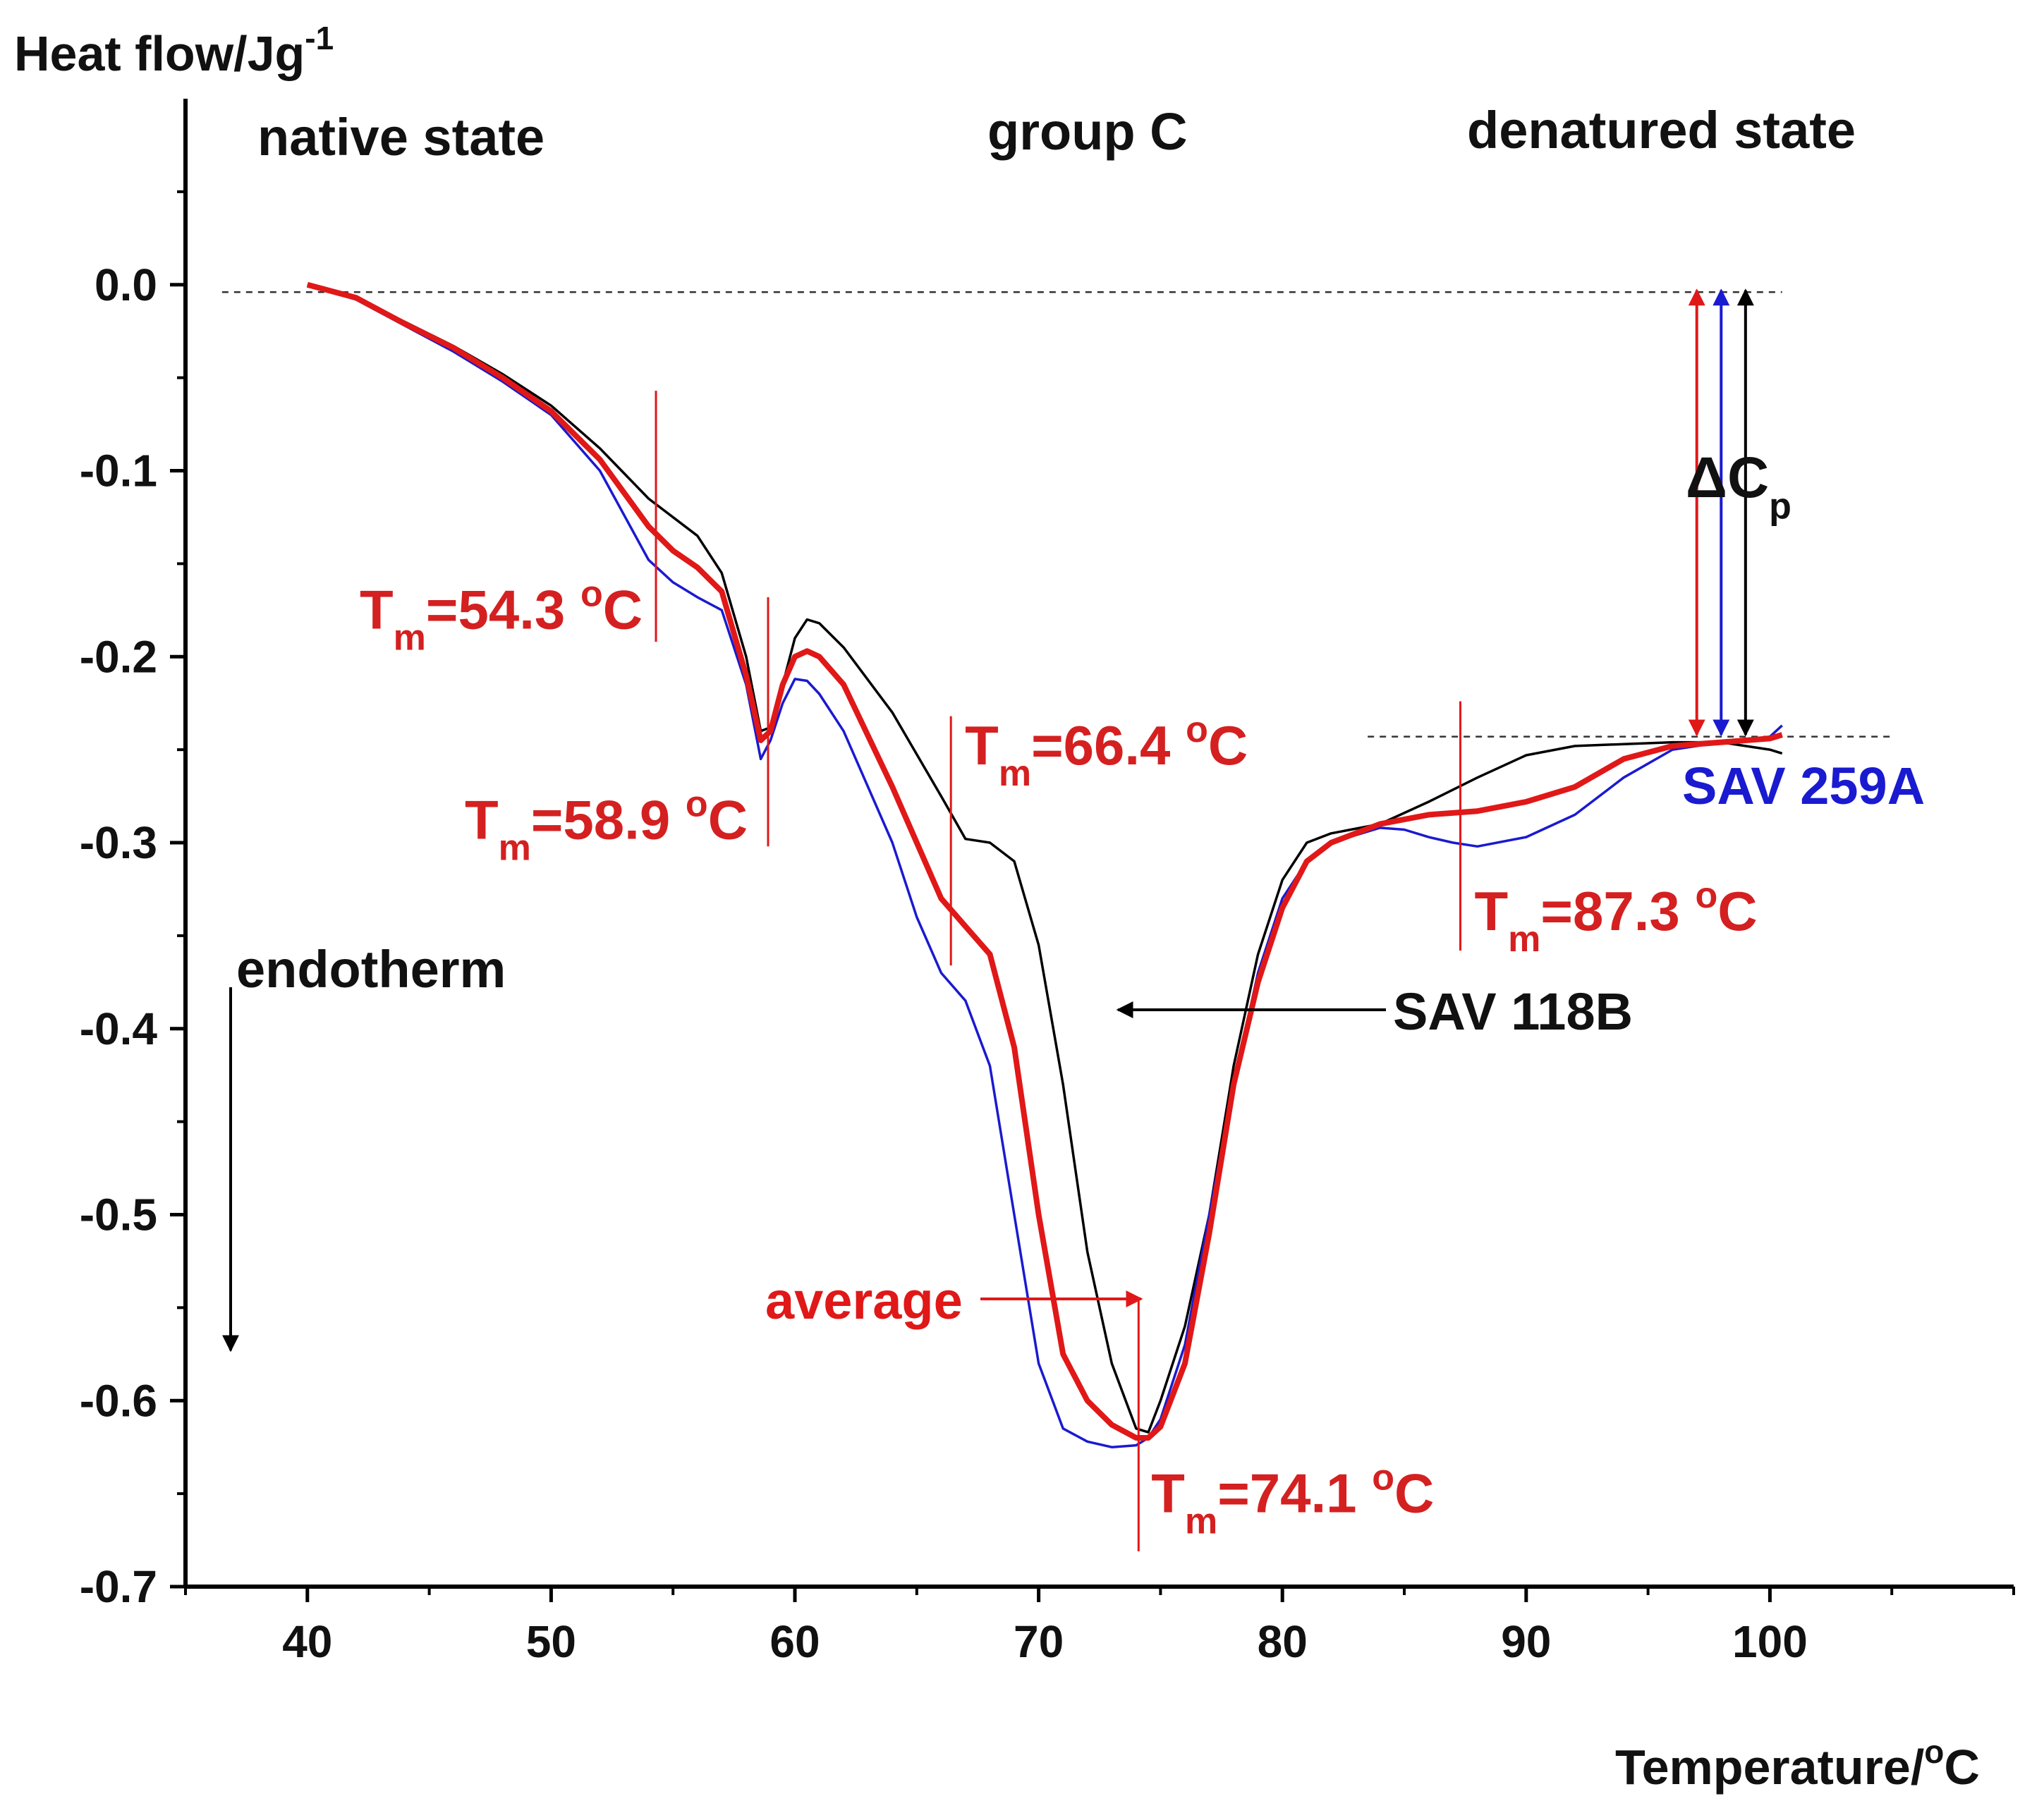 The width and height of the screenshot is (2044, 1801). I want to click on sav259a-label: SAV 259A, so click(1803, 786).